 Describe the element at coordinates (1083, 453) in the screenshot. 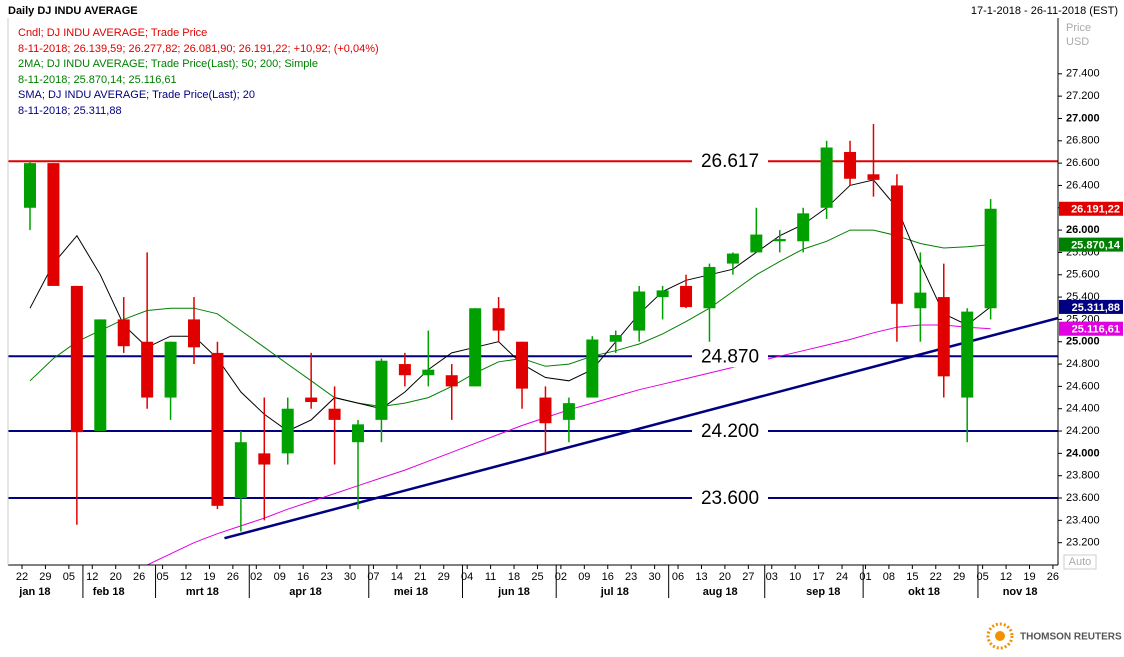

I see `y-tick-label: 24.000` at that location.